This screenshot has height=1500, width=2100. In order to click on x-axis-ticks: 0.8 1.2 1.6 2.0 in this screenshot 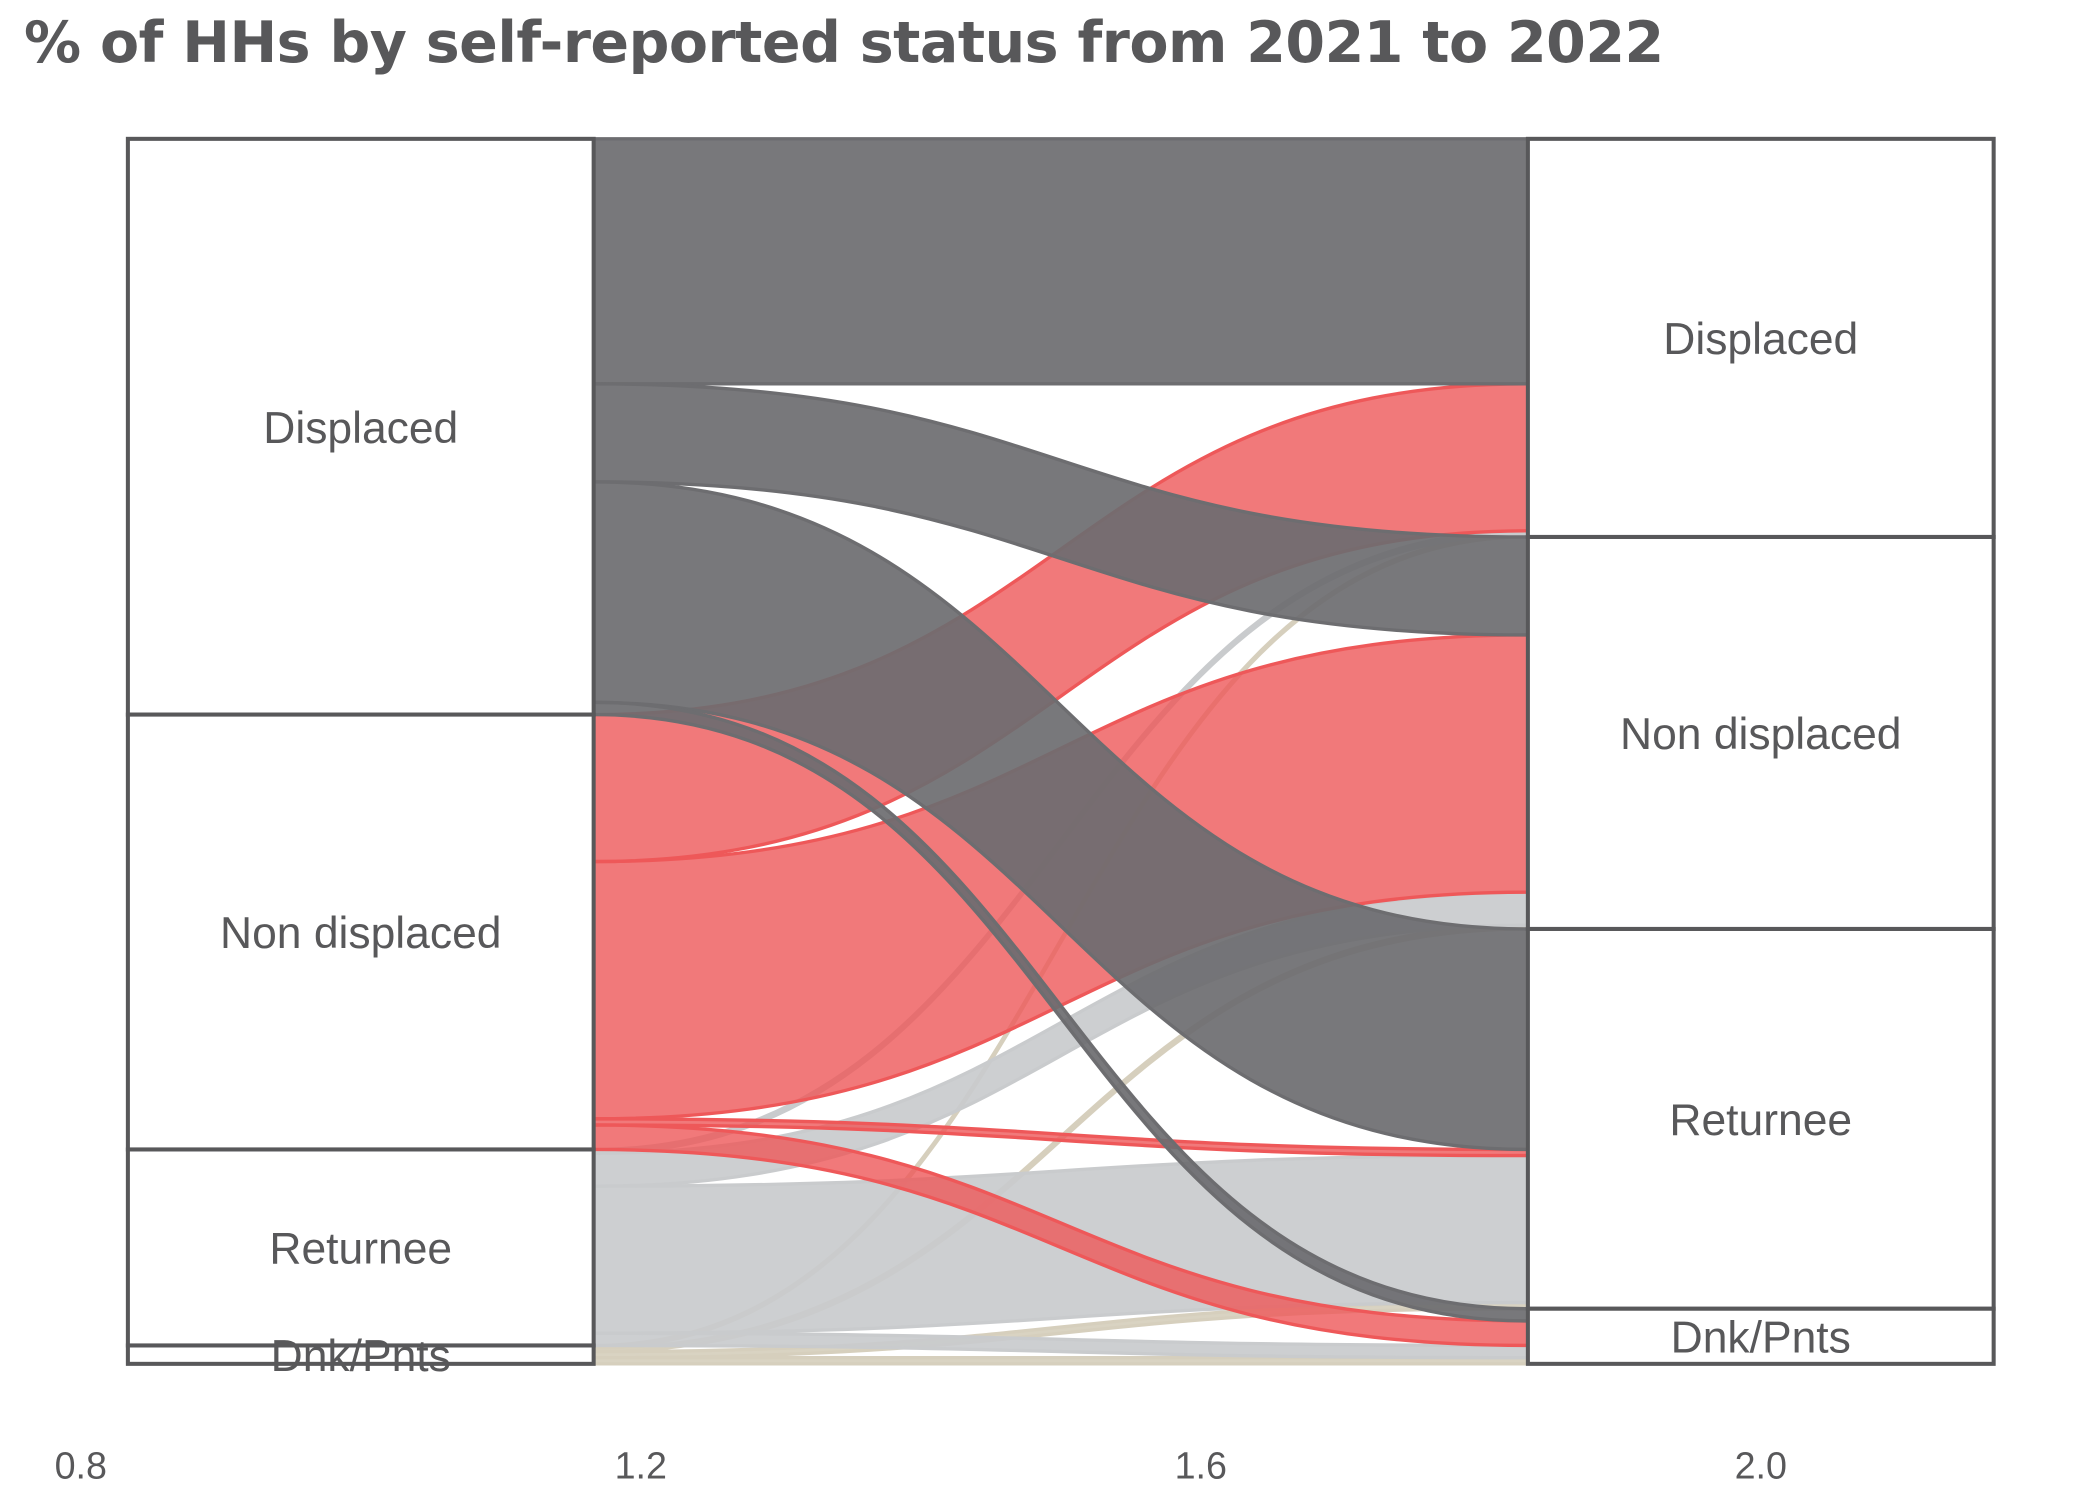, I will do `click(921, 1465)`.